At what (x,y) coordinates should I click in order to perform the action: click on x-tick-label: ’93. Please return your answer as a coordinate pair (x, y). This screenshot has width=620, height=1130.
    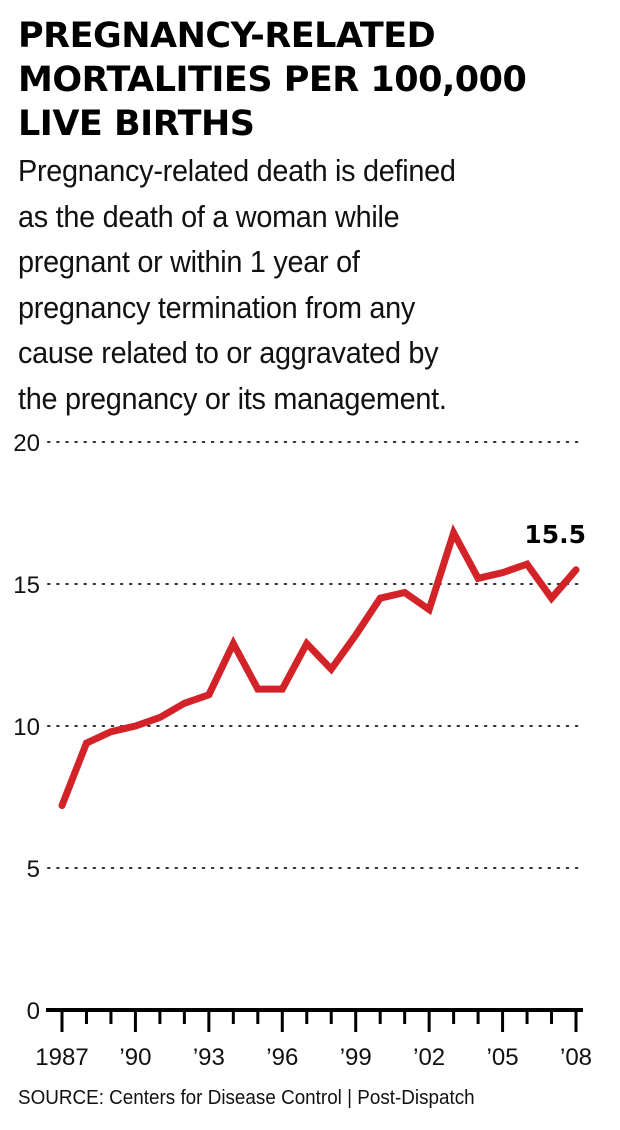
    Looking at the image, I should click on (209, 1057).